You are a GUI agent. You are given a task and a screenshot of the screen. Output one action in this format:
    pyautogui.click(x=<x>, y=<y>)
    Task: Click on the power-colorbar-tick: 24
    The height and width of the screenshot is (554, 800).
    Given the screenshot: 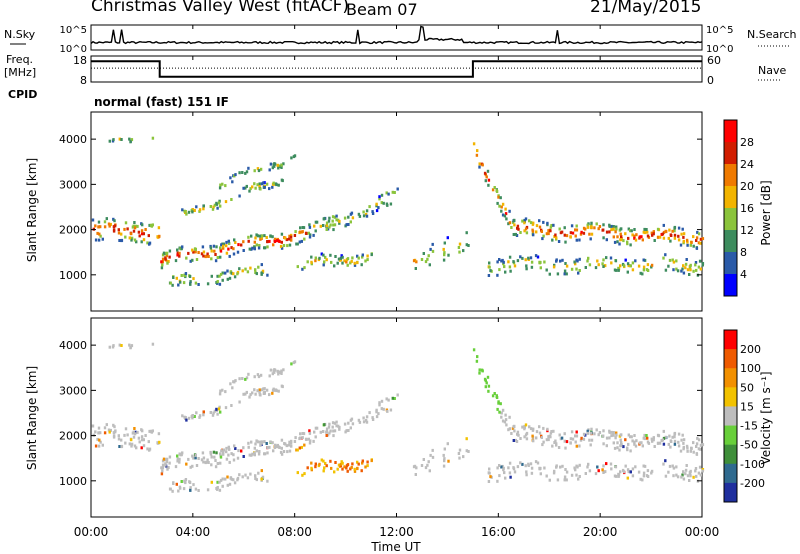 What is the action you would take?
    pyautogui.click(x=747, y=164)
    